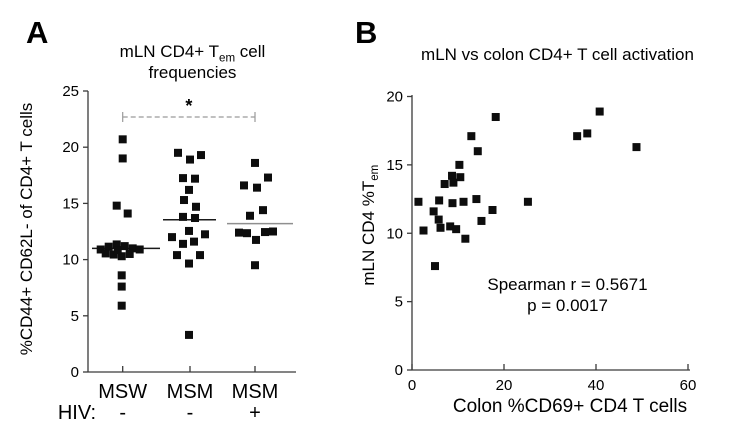 The image size is (735, 429). I want to click on spearman-r-text: Spearman r = 0.5671, so click(567, 284).